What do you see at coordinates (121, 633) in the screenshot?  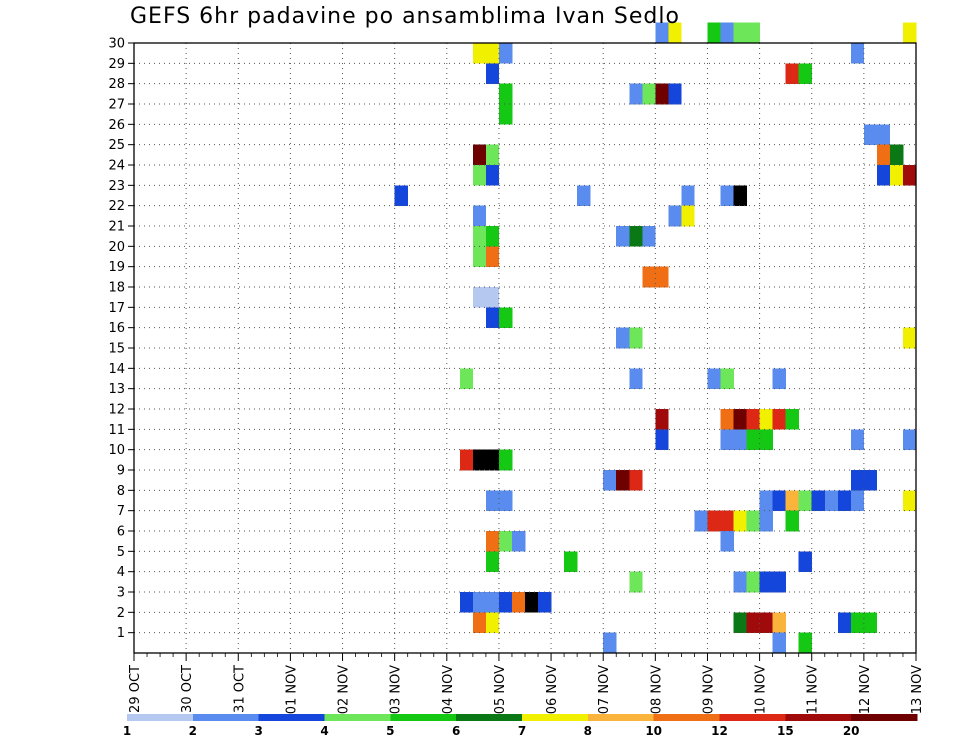 I see `y-tick-label: 1` at bounding box center [121, 633].